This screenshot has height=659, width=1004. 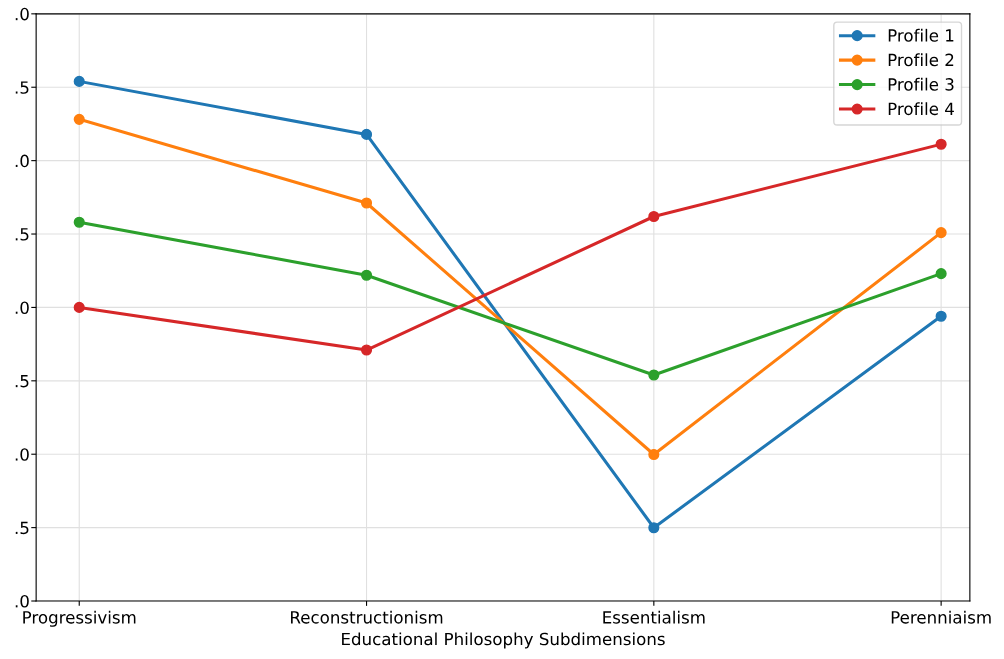 I want to click on legend-label: Profile 4, so click(x=921, y=109).